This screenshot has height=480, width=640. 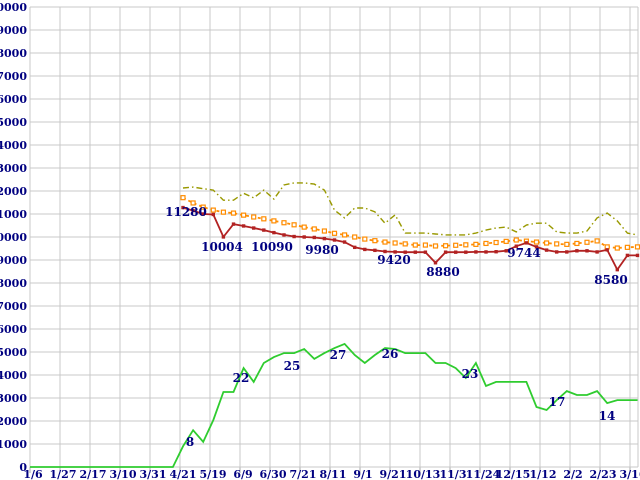 What do you see at coordinates (483, 474) in the screenshot?
I see `x-axis-label: 11/24` at bounding box center [483, 474].